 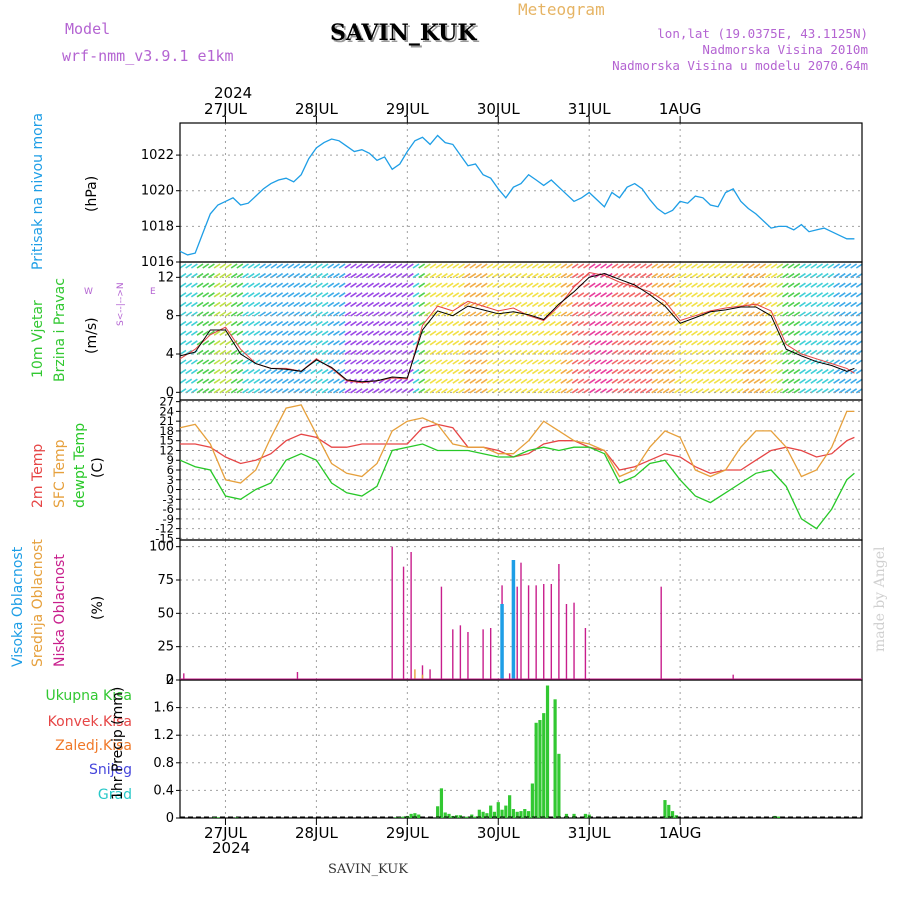 What do you see at coordinates (93, 746) in the screenshot?
I see `legend-freezing: Zaledj.Kisa` at bounding box center [93, 746].